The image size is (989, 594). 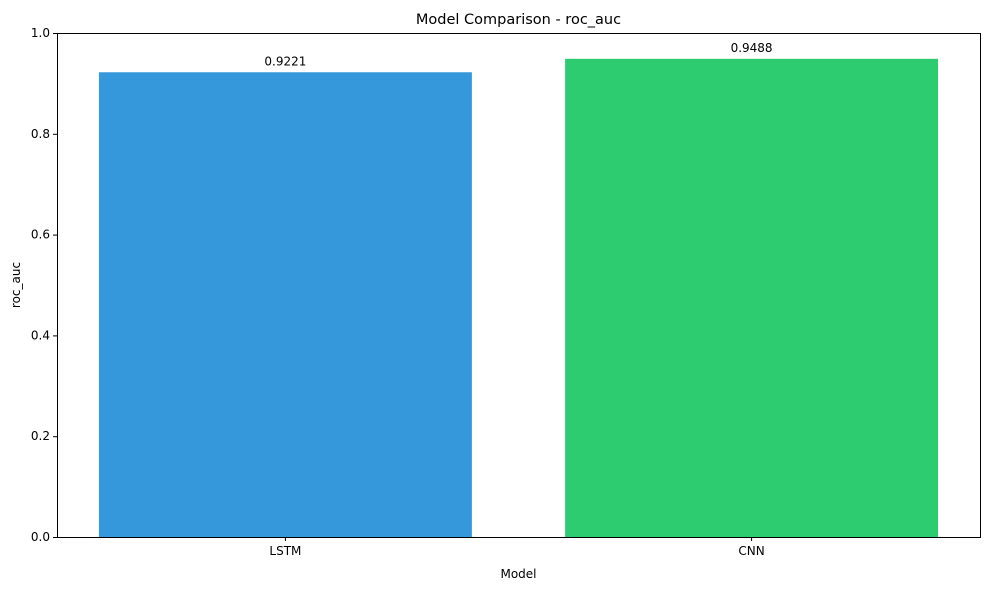 What do you see at coordinates (16, 285) in the screenshot?
I see `y-axis-label: roc_auc` at bounding box center [16, 285].